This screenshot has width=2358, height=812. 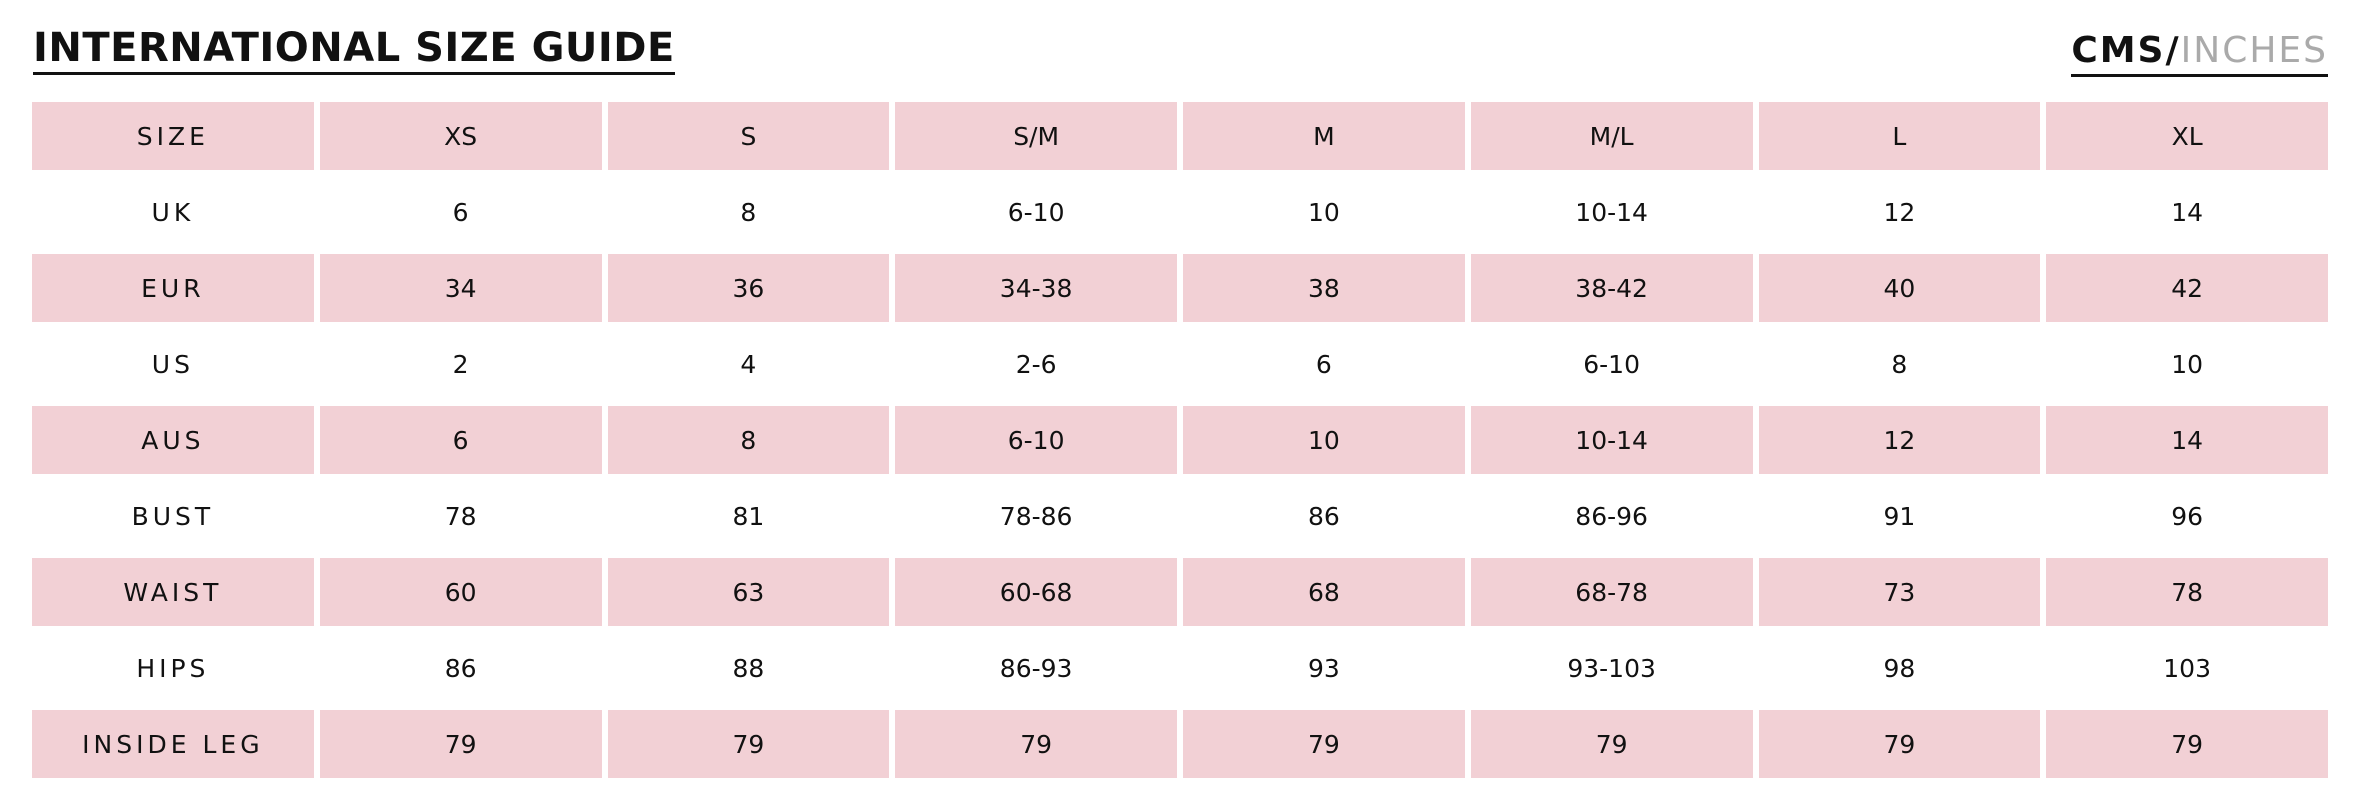 What do you see at coordinates (1323, 668) in the screenshot?
I see `size-cell: 93` at bounding box center [1323, 668].